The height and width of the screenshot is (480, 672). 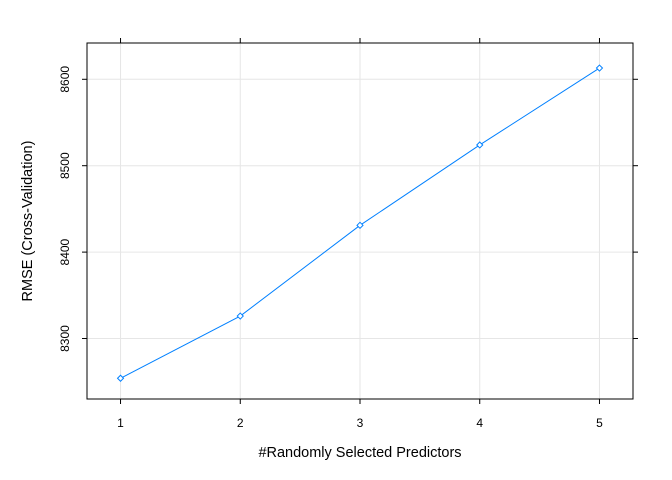 What do you see at coordinates (120, 423) in the screenshot?
I see `x-tick-label: 1` at bounding box center [120, 423].